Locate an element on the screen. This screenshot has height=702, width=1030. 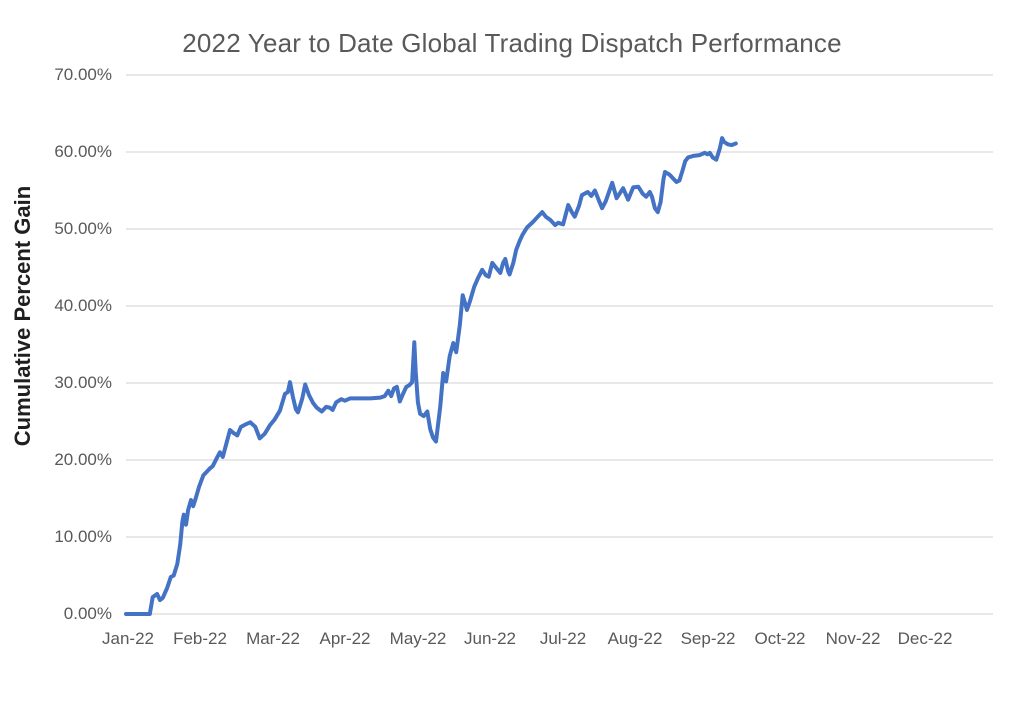
x-tick-label: Aug-22 is located at coordinates (635, 638).